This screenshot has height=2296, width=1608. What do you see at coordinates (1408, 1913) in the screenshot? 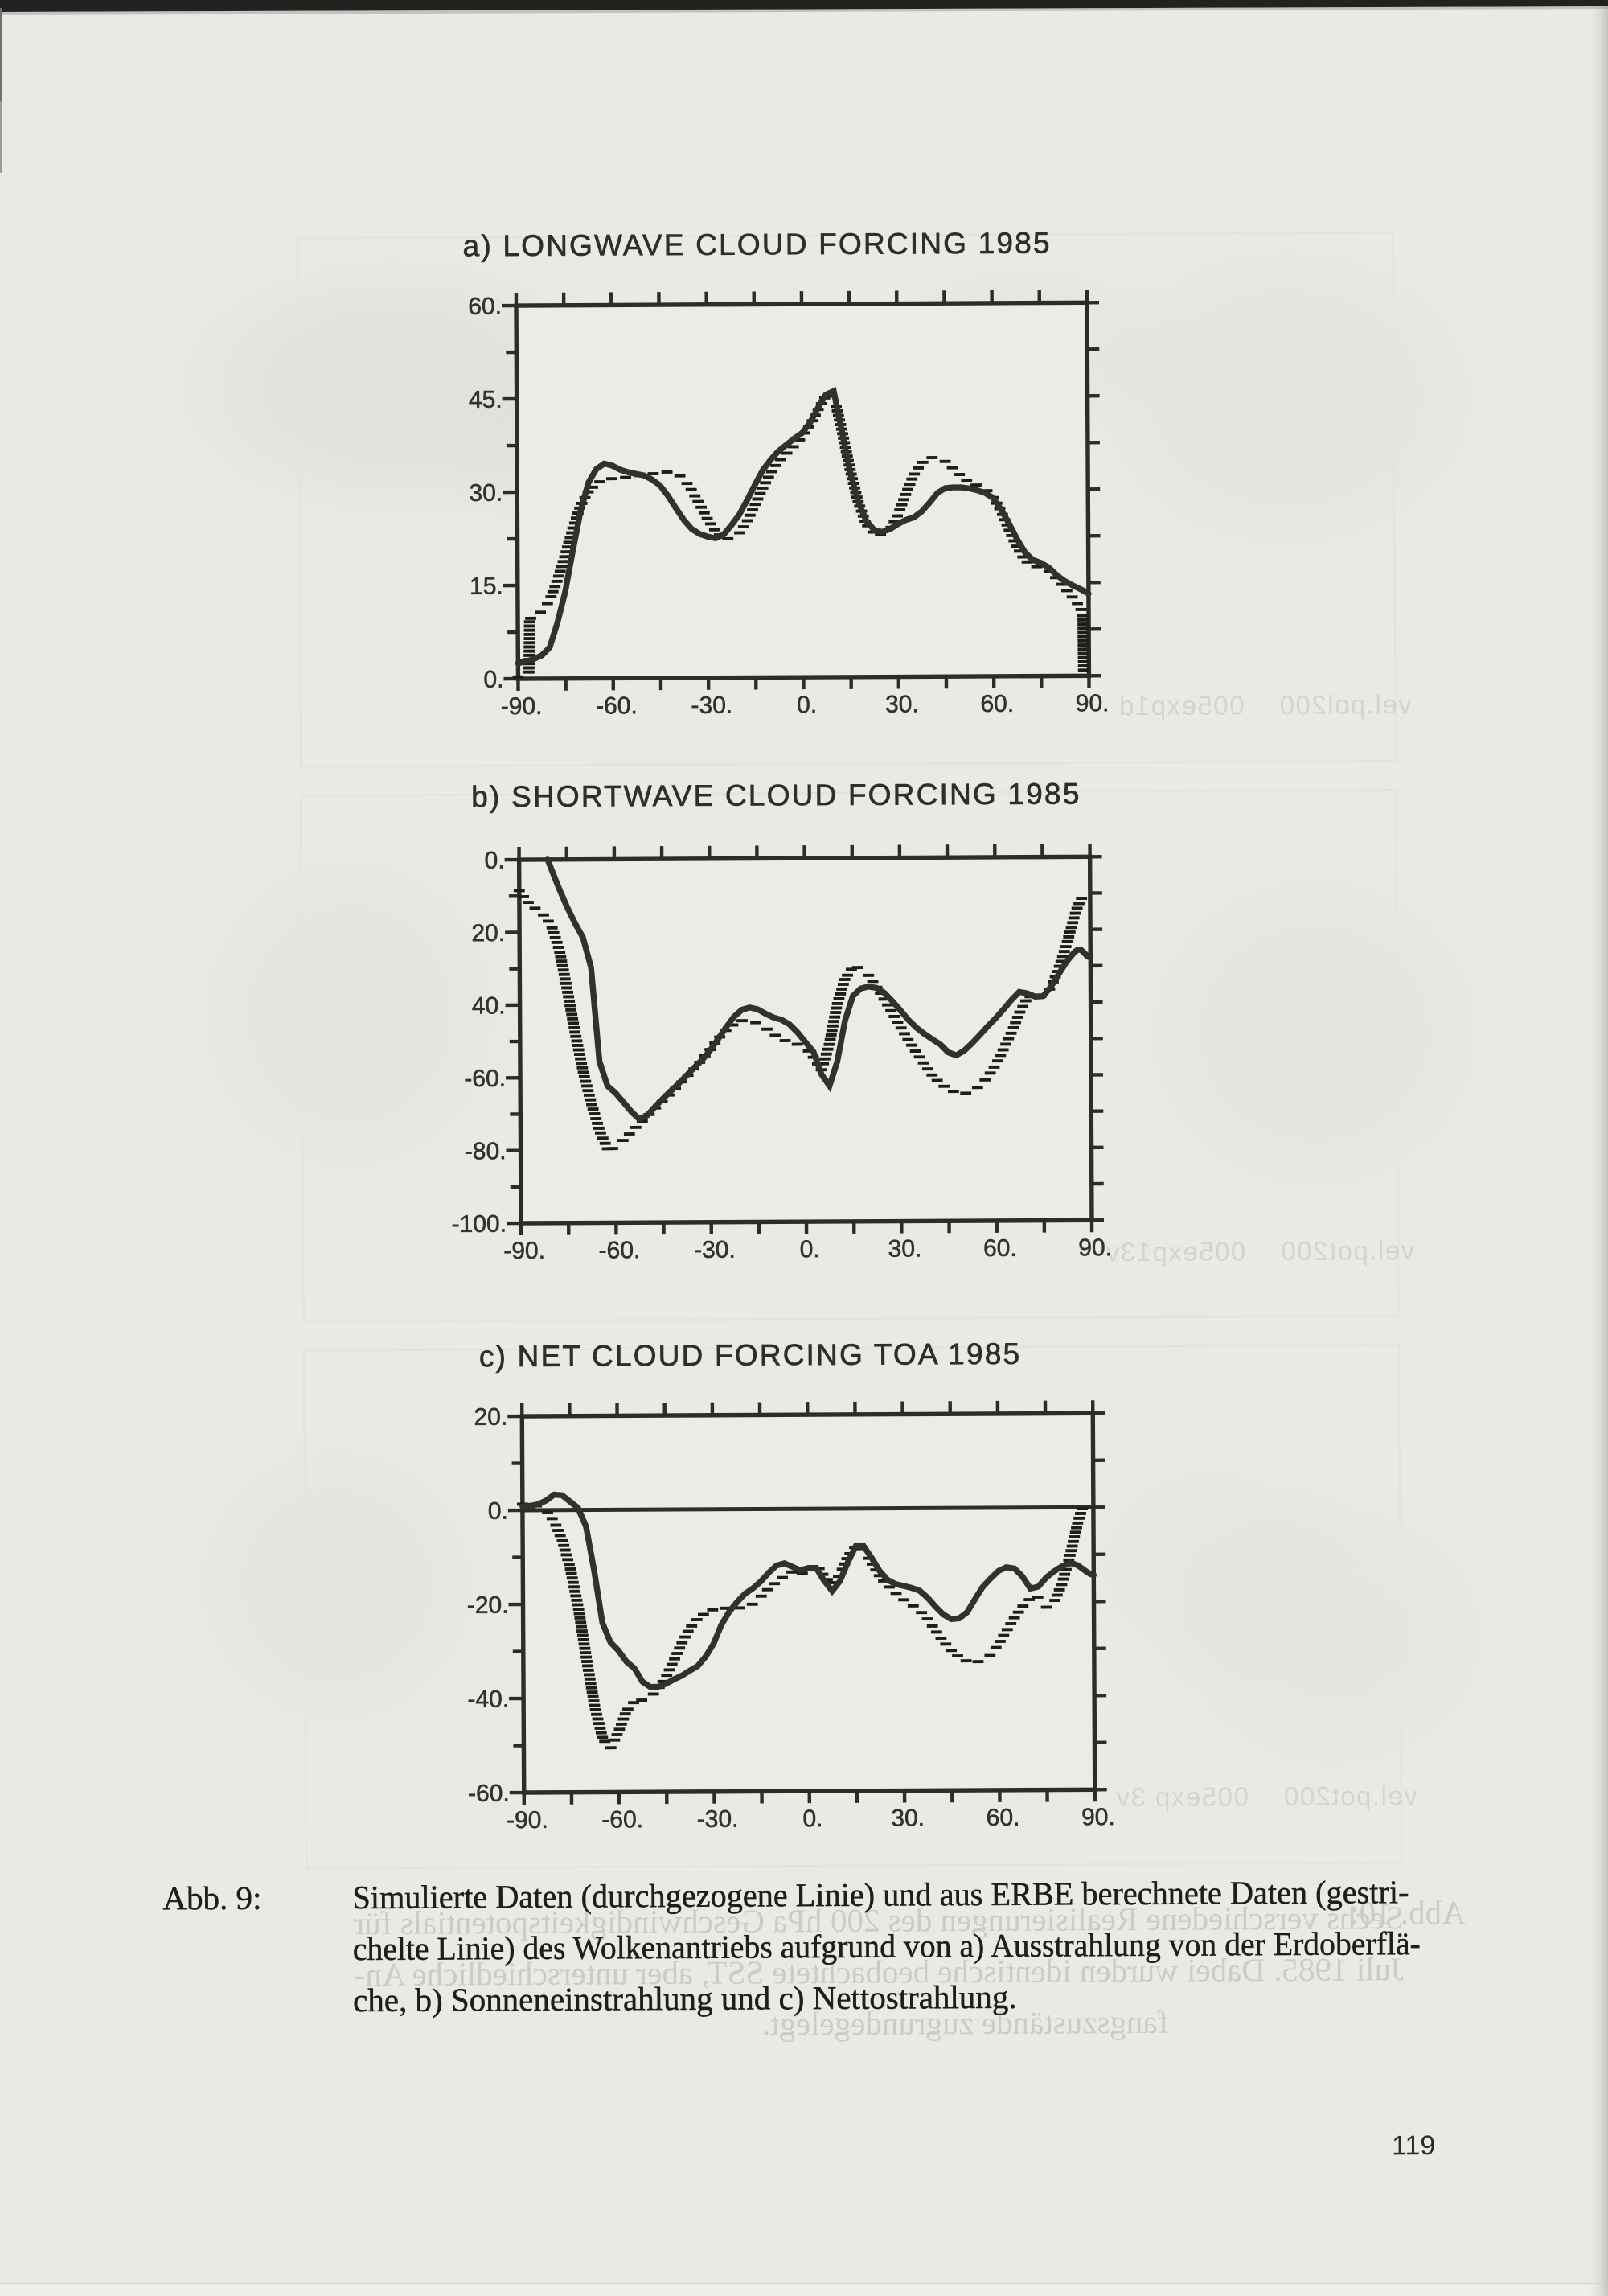
I see `svg-text: Abb. 10:` at bounding box center [1408, 1913].